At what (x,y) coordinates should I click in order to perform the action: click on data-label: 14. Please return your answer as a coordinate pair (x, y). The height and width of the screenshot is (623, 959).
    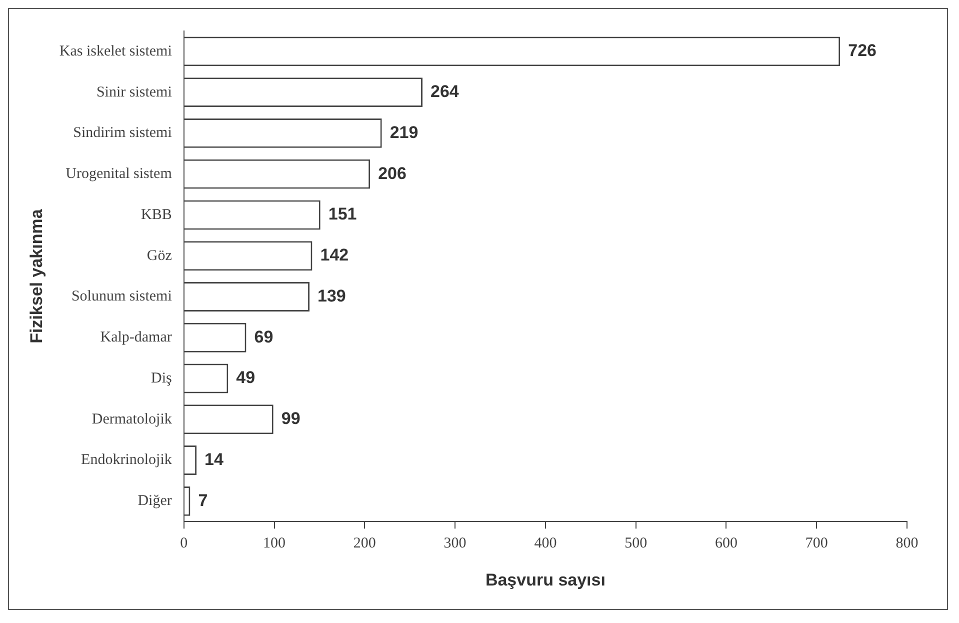
    Looking at the image, I should click on (214, 459).